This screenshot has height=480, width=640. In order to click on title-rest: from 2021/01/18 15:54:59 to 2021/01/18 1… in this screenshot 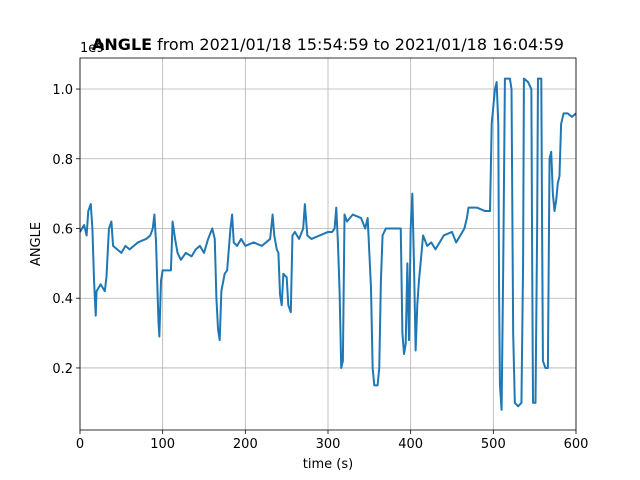, I will do `click(360, 44)`.